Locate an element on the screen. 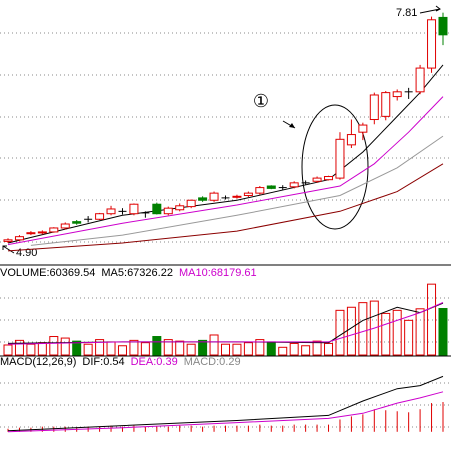 This screenshot has height=450, width=451. high-label: 7.81 is located at coordinates (406, 13).